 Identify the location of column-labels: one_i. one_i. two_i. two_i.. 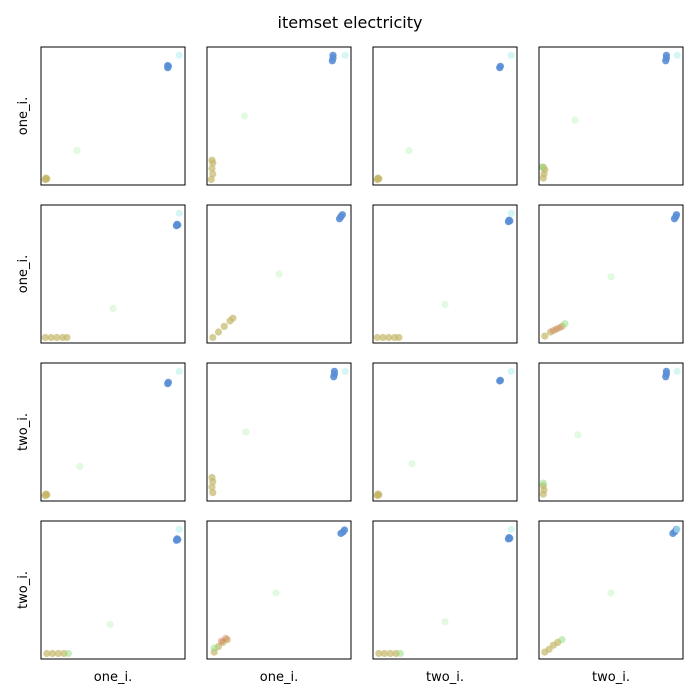
(362, 677).